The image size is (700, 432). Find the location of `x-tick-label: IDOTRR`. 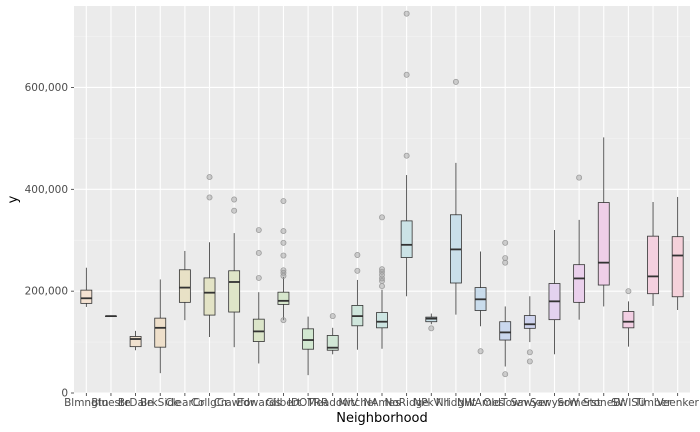

x-tick-label: IDOTRR is located at coordinates (308, 403).